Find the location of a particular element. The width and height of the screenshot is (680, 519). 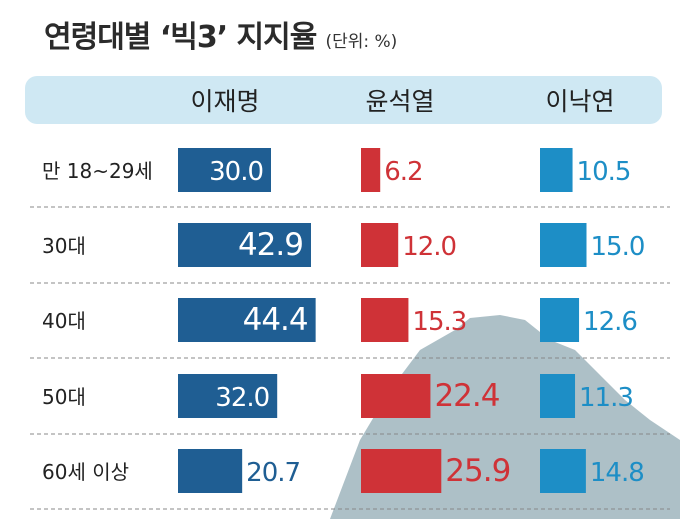

series-header-2: 윤석열 is located at coordinates (399, 101).